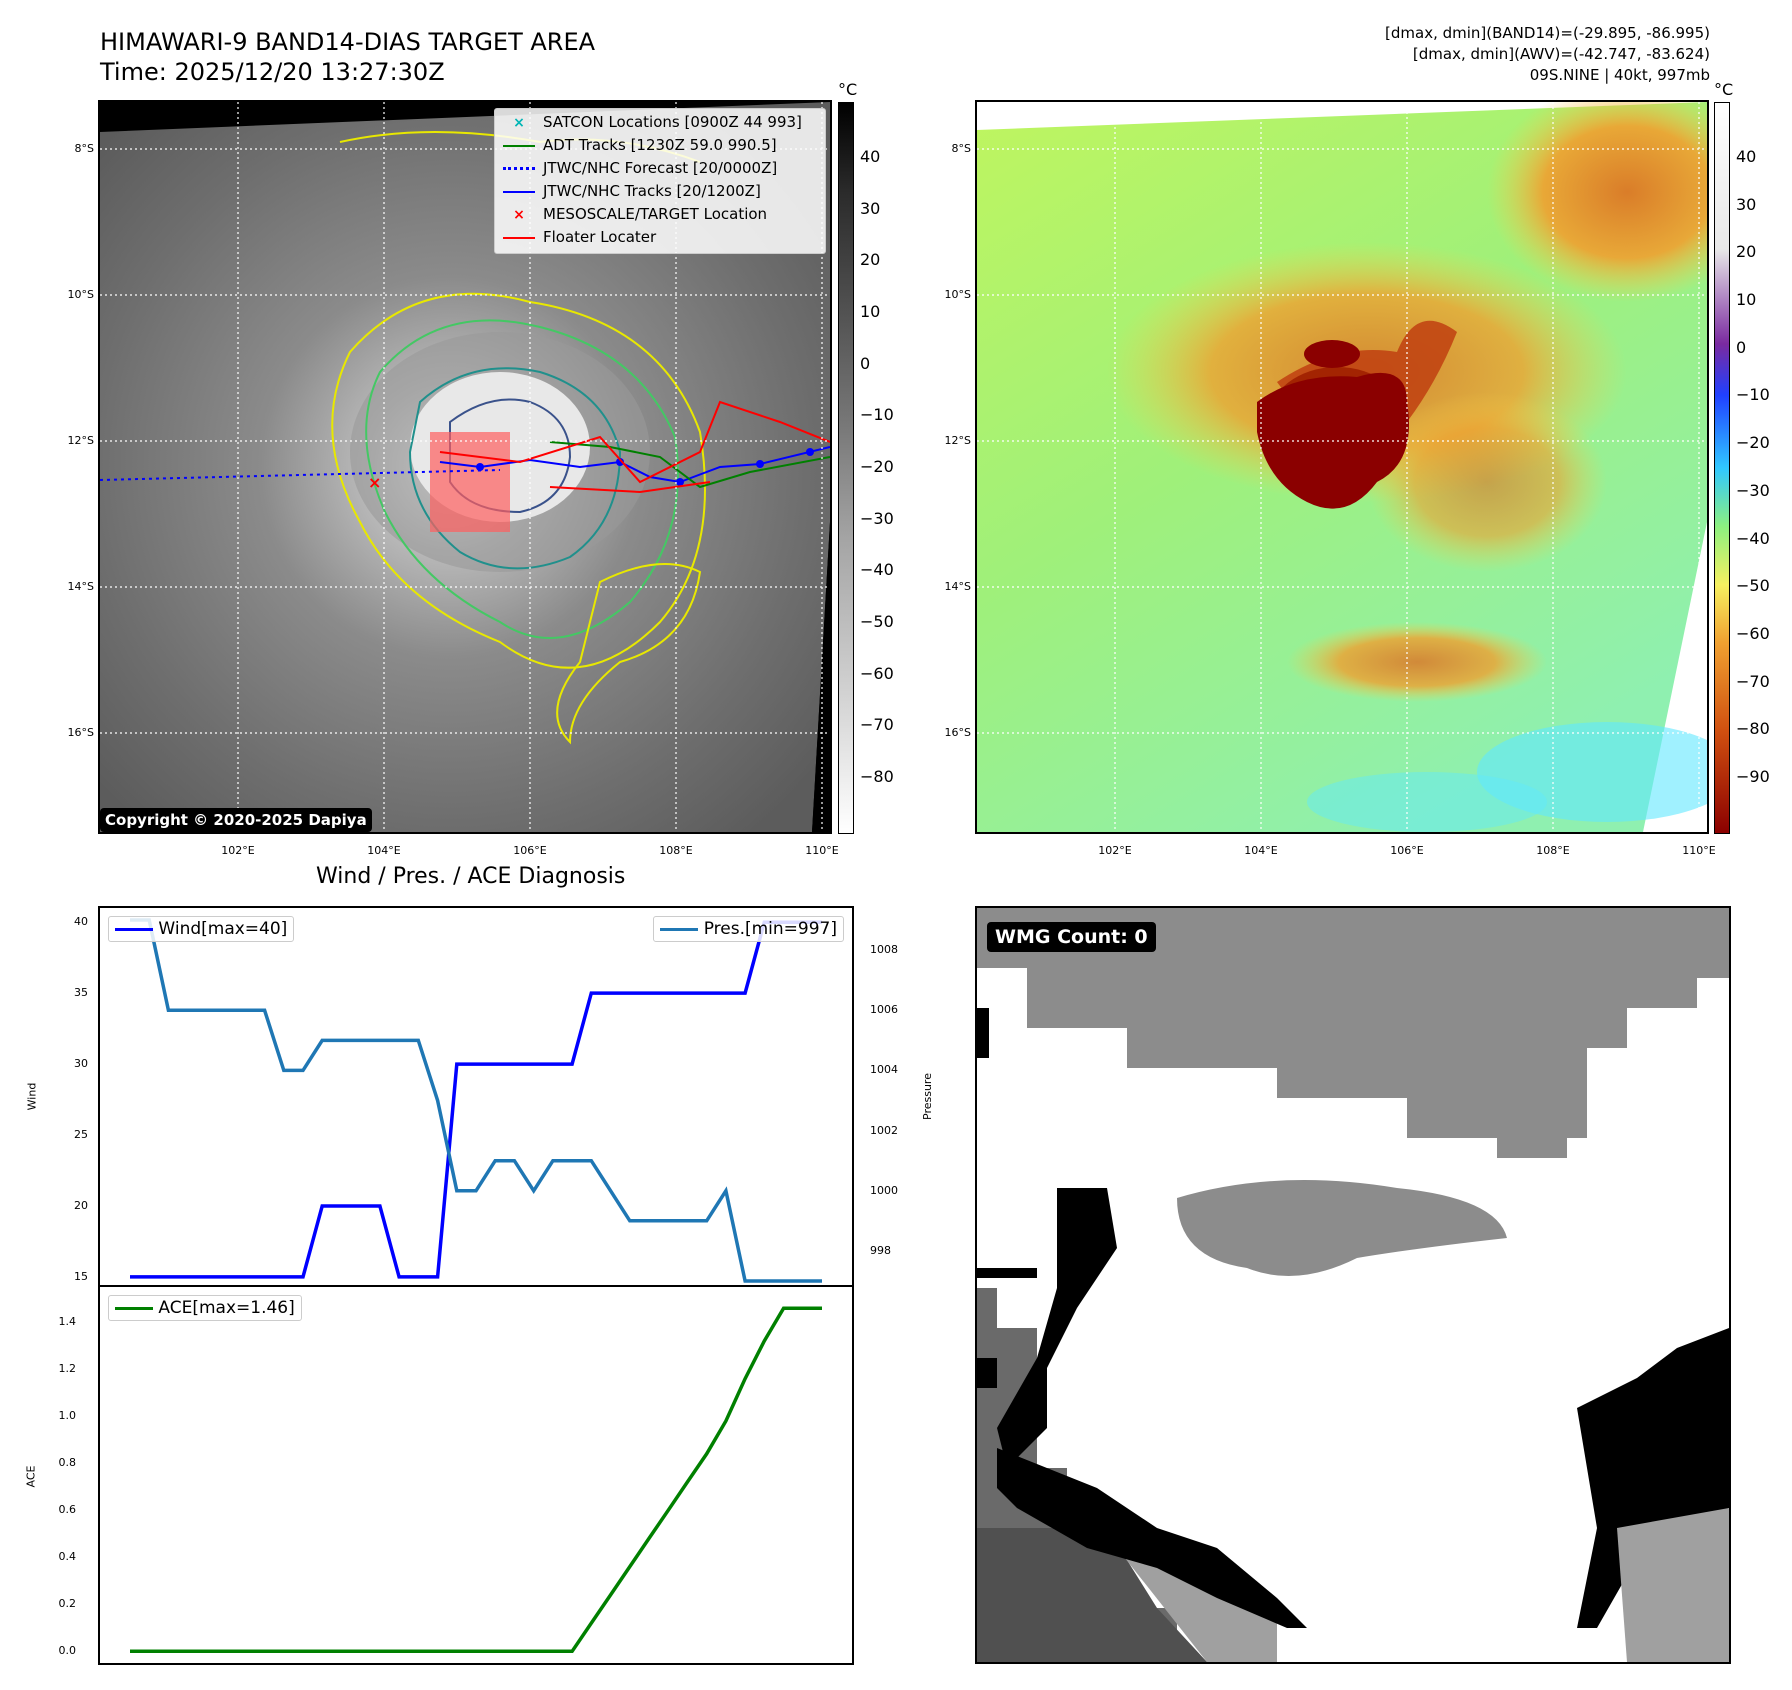 The height and width of the screenshot is (1690, 1792). I want to click on ace-legend: ACE[max=1.46], so click(205, 1308).